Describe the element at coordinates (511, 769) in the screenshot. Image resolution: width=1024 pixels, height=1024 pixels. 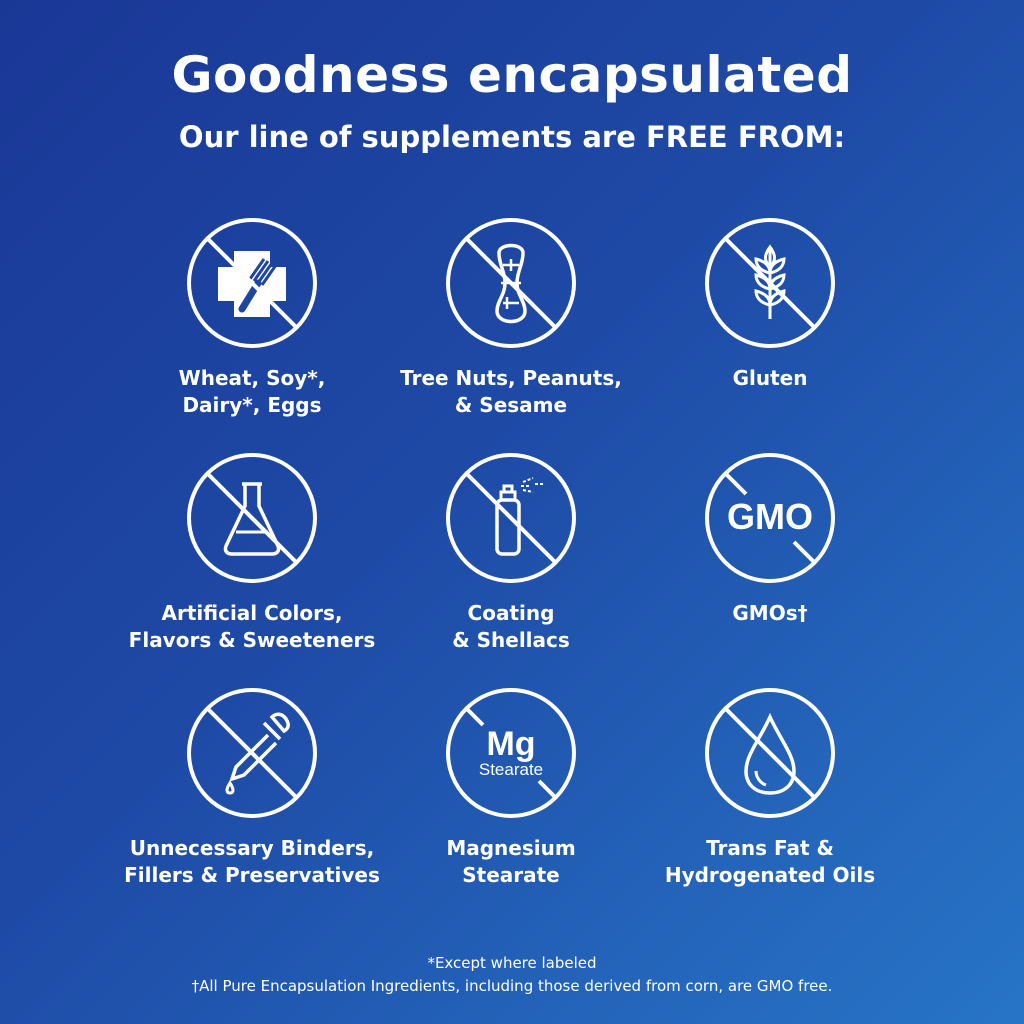
I see `icon-text: Stearate` at that location.